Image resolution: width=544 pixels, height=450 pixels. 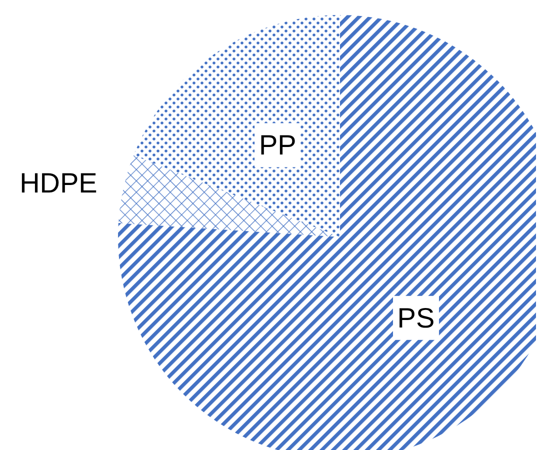 What do you see at coordinates (416, 318) in the screenshot?
I see `slice-label: PS` at bounding box center [416, 318].